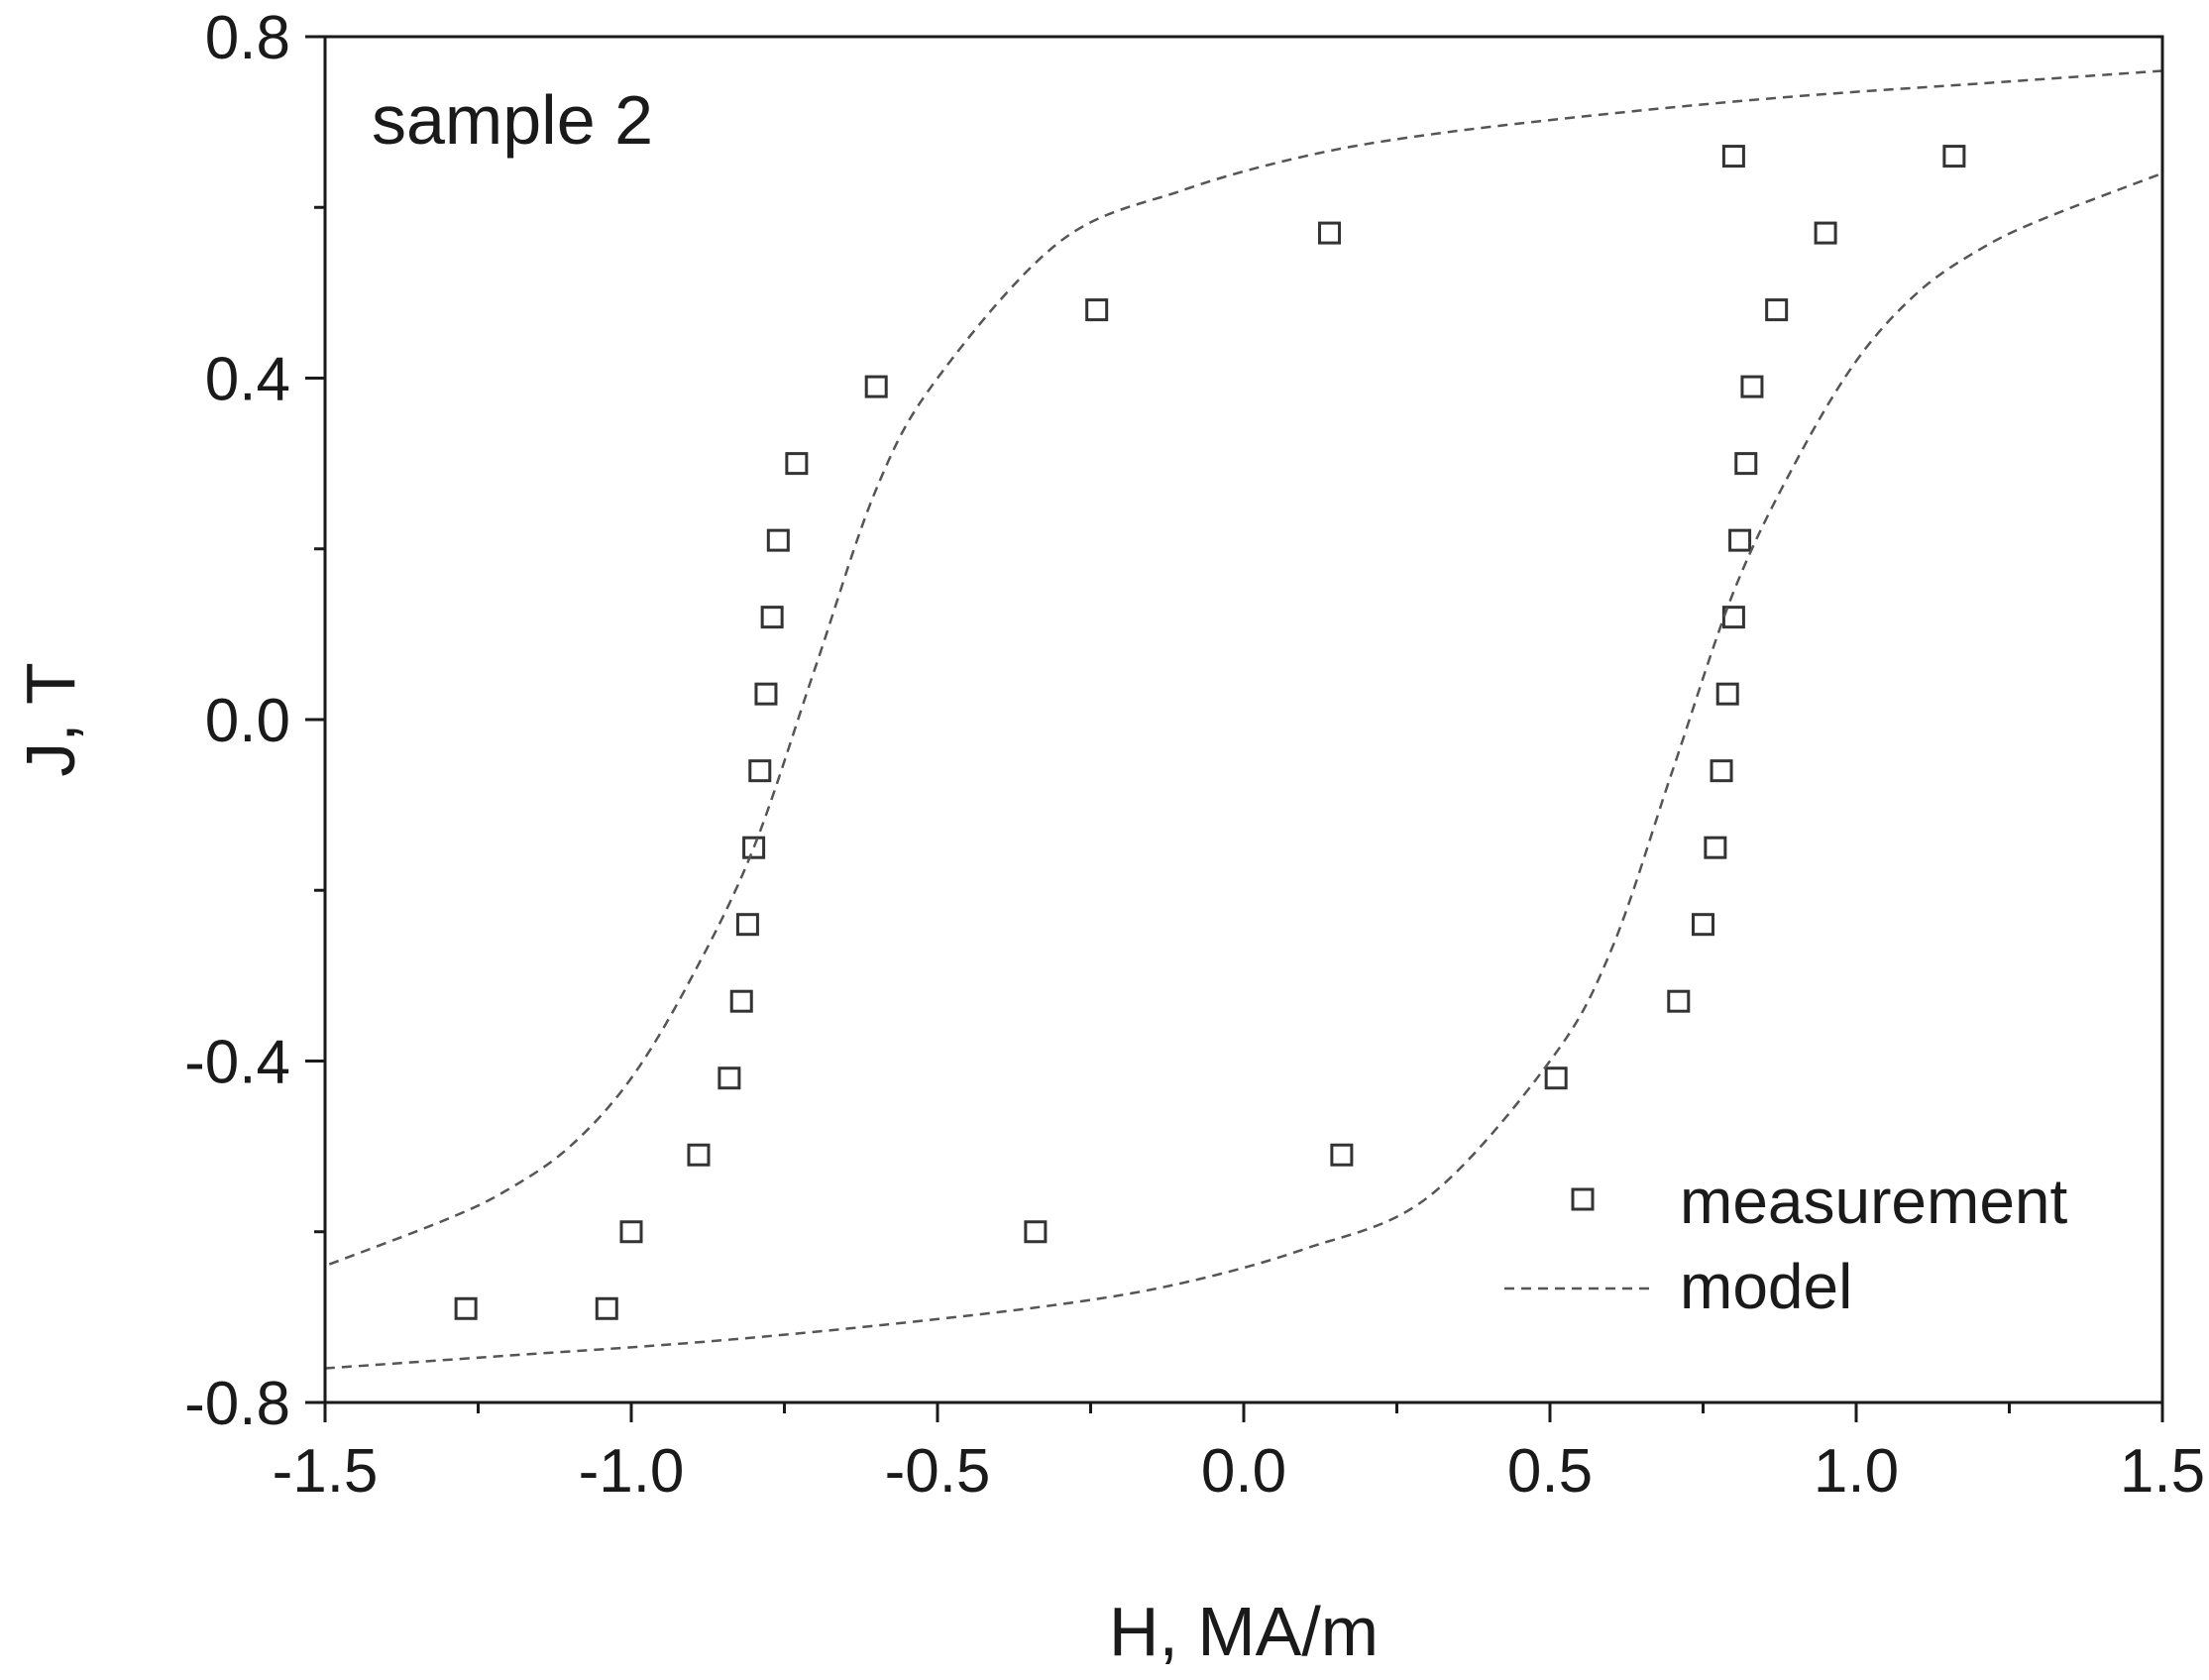 The image size is (2209, 1680). I want to click on y-tick-label: 0.0, so click(247, 721).